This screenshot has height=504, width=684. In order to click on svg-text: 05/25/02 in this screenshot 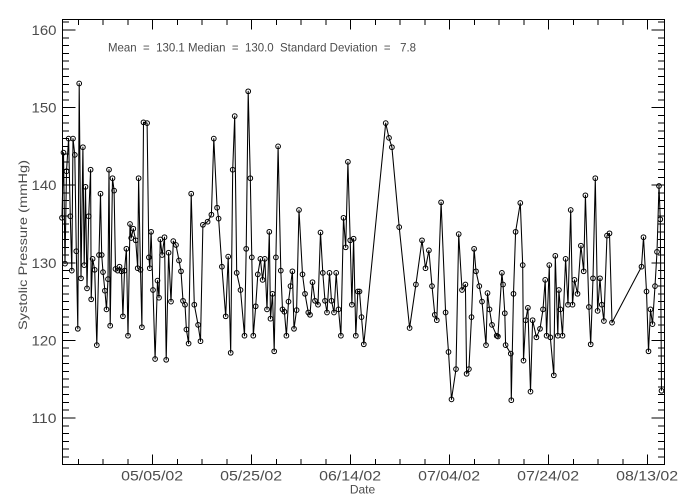, I will do `click(251, 476)`.